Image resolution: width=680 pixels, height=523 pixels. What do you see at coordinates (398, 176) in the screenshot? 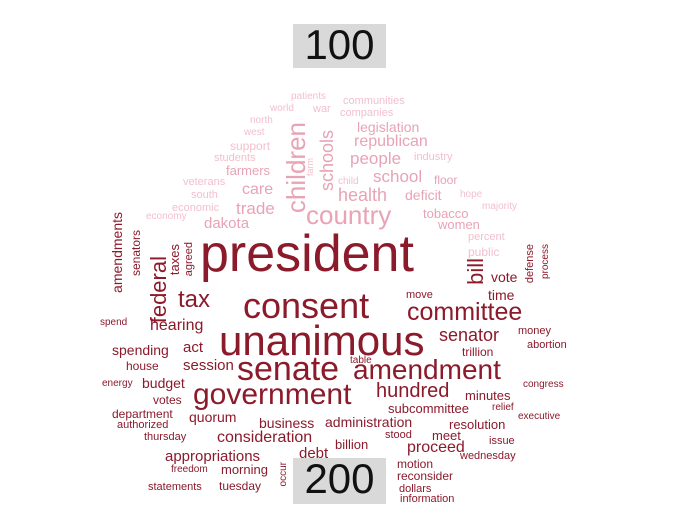
I see `cloud-word: school` at bounding box center [398, 176].